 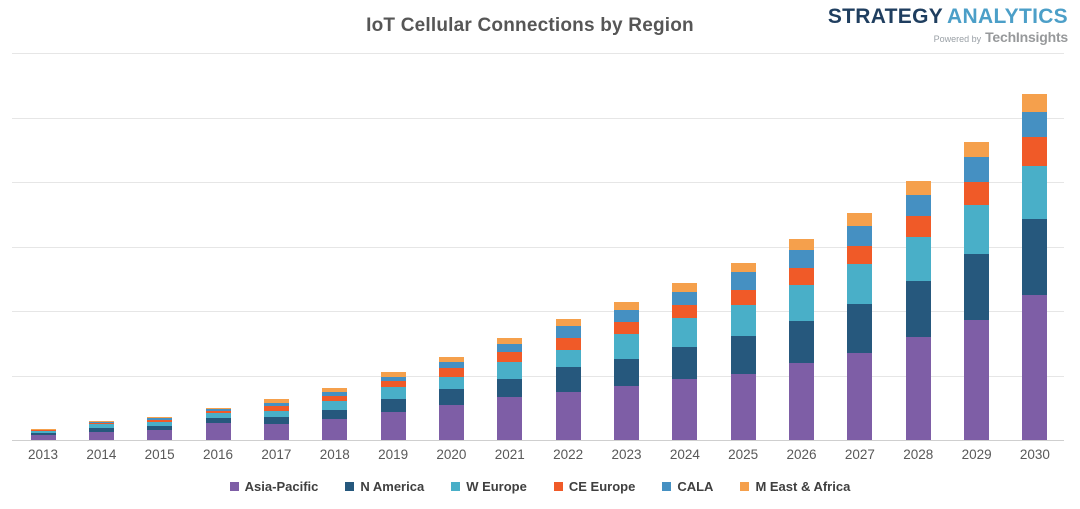 I want to click on bar-2013, so click(x=43, y=434).